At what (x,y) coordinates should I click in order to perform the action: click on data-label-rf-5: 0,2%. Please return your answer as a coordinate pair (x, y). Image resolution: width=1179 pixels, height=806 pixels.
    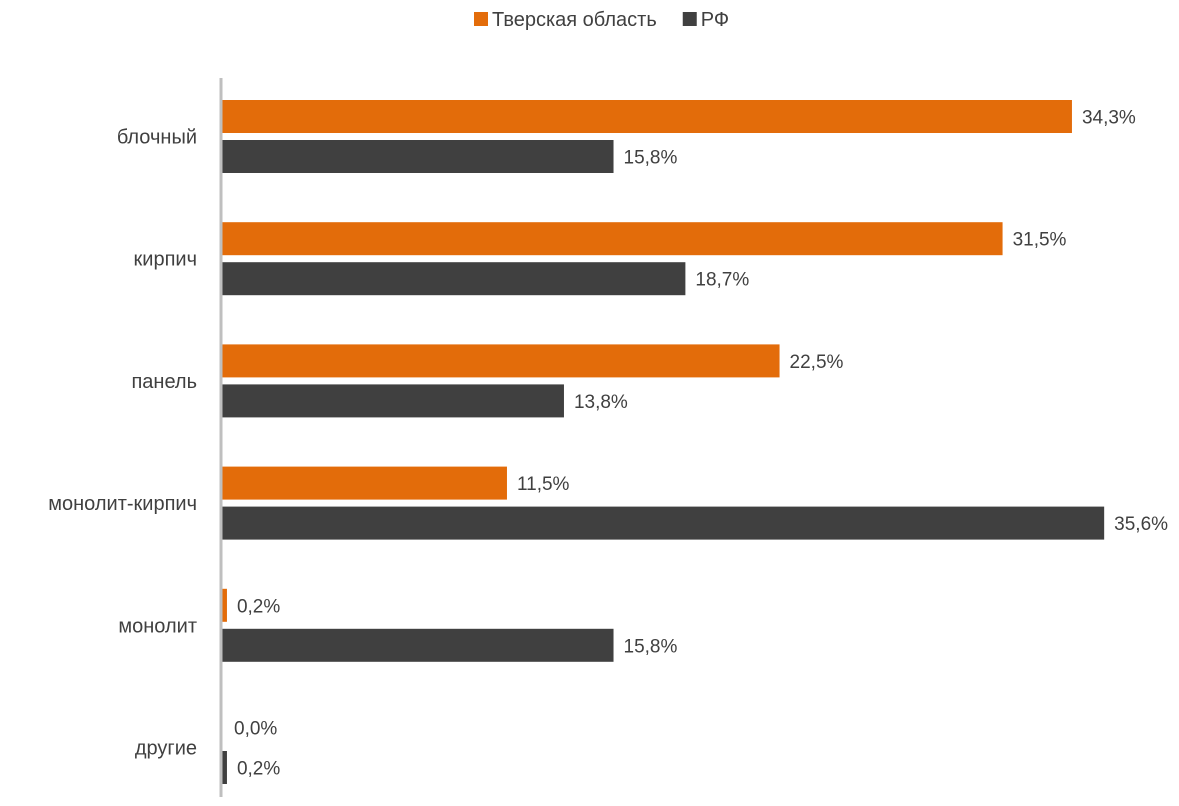
    Looking at the image, I should click on (258, 769).